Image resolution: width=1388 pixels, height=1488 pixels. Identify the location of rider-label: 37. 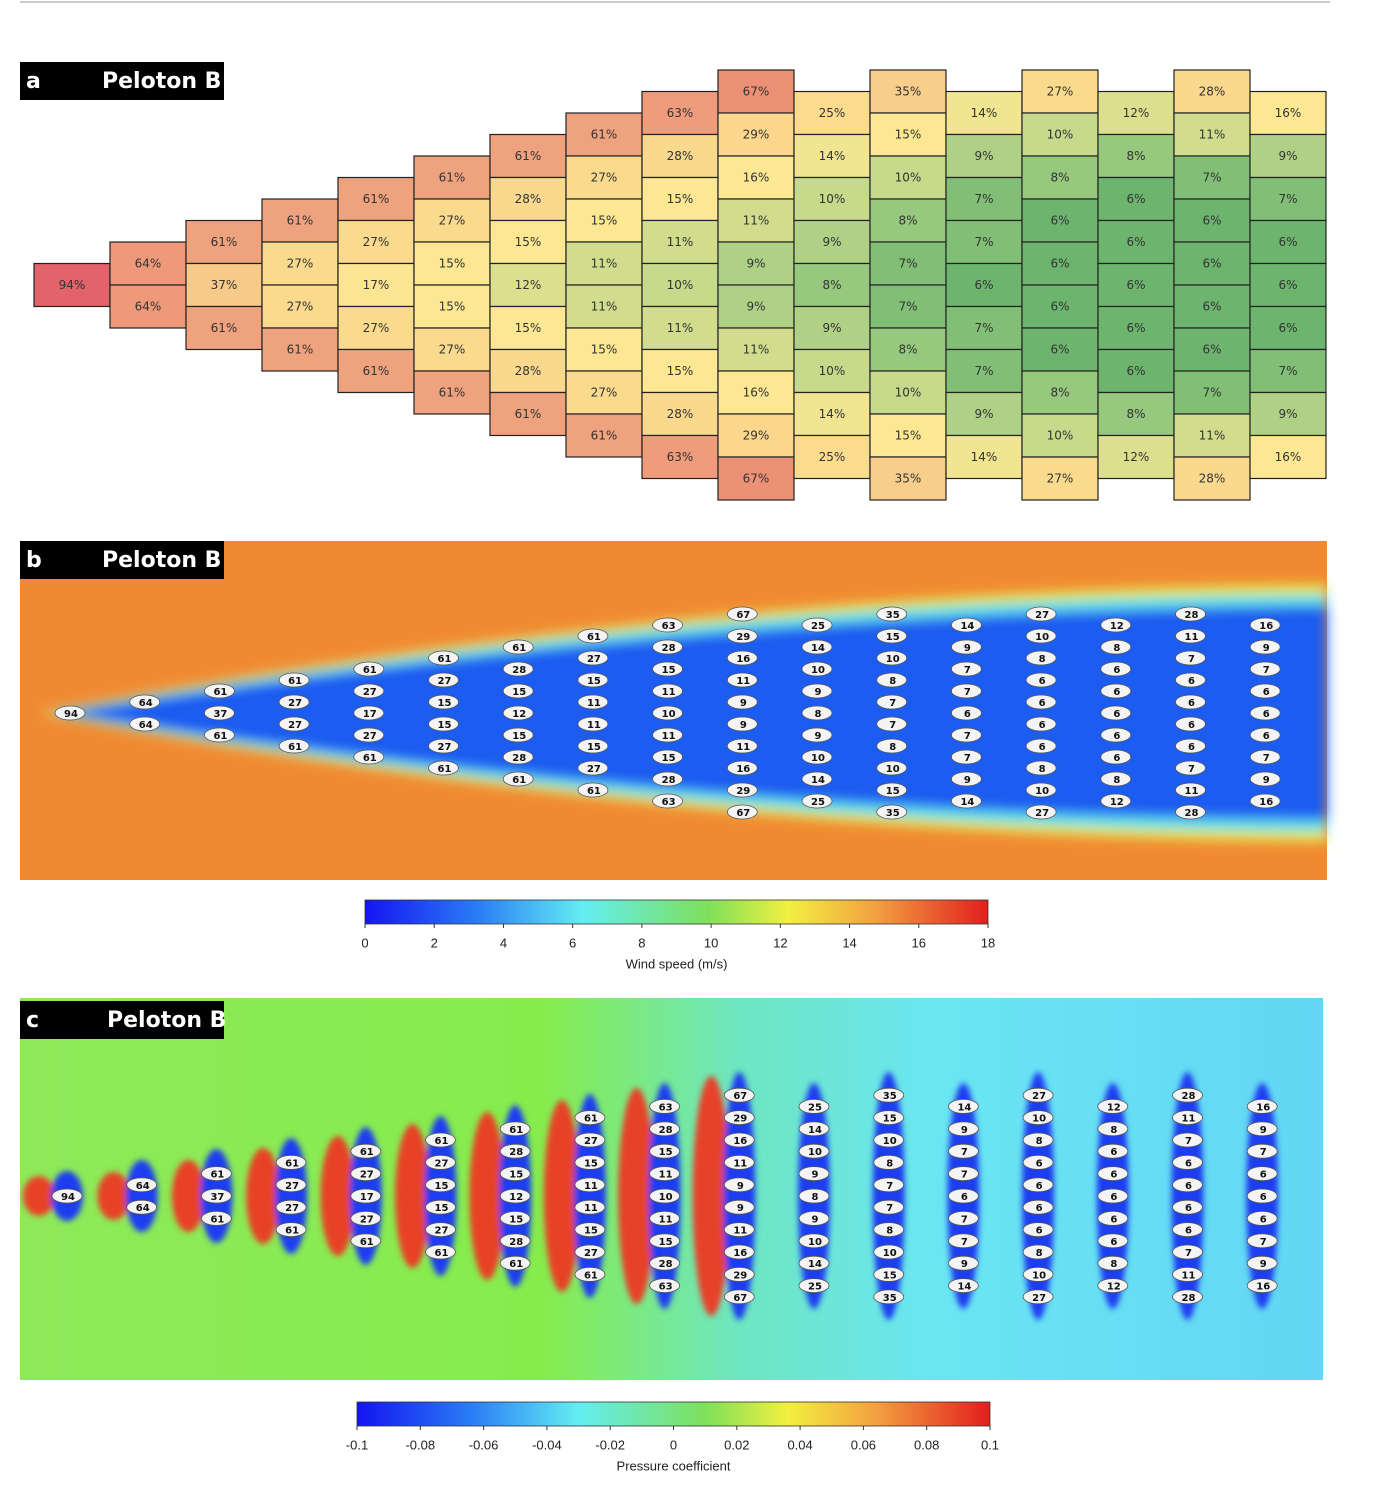
(220, 714).